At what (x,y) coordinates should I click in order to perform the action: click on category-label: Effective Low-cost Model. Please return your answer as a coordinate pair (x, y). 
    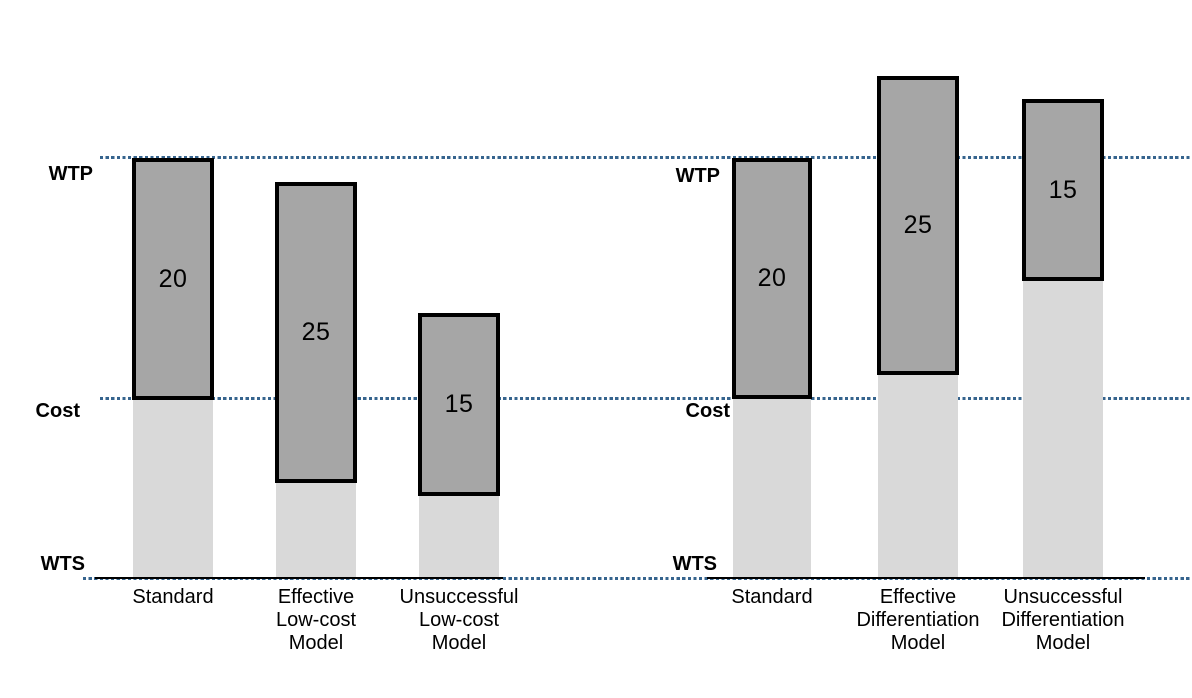
    Looking at the image, I should click on (316, 620).